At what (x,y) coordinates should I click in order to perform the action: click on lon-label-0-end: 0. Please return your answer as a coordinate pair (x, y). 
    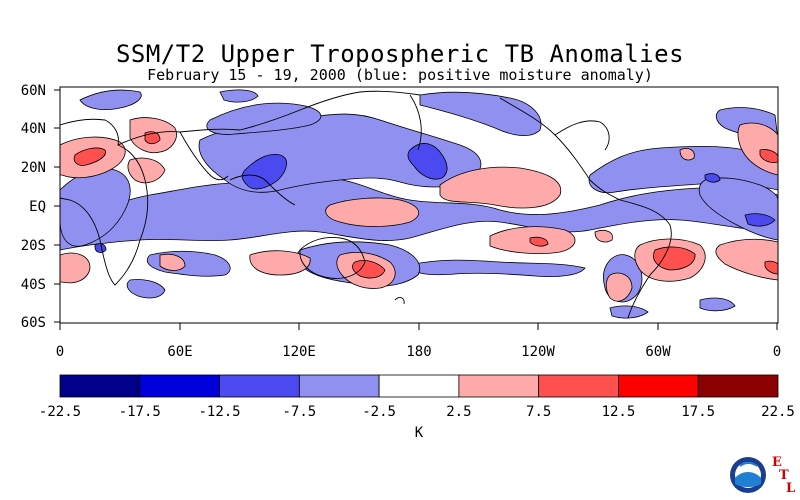
    Looking at the image, I should click on (777, 352).